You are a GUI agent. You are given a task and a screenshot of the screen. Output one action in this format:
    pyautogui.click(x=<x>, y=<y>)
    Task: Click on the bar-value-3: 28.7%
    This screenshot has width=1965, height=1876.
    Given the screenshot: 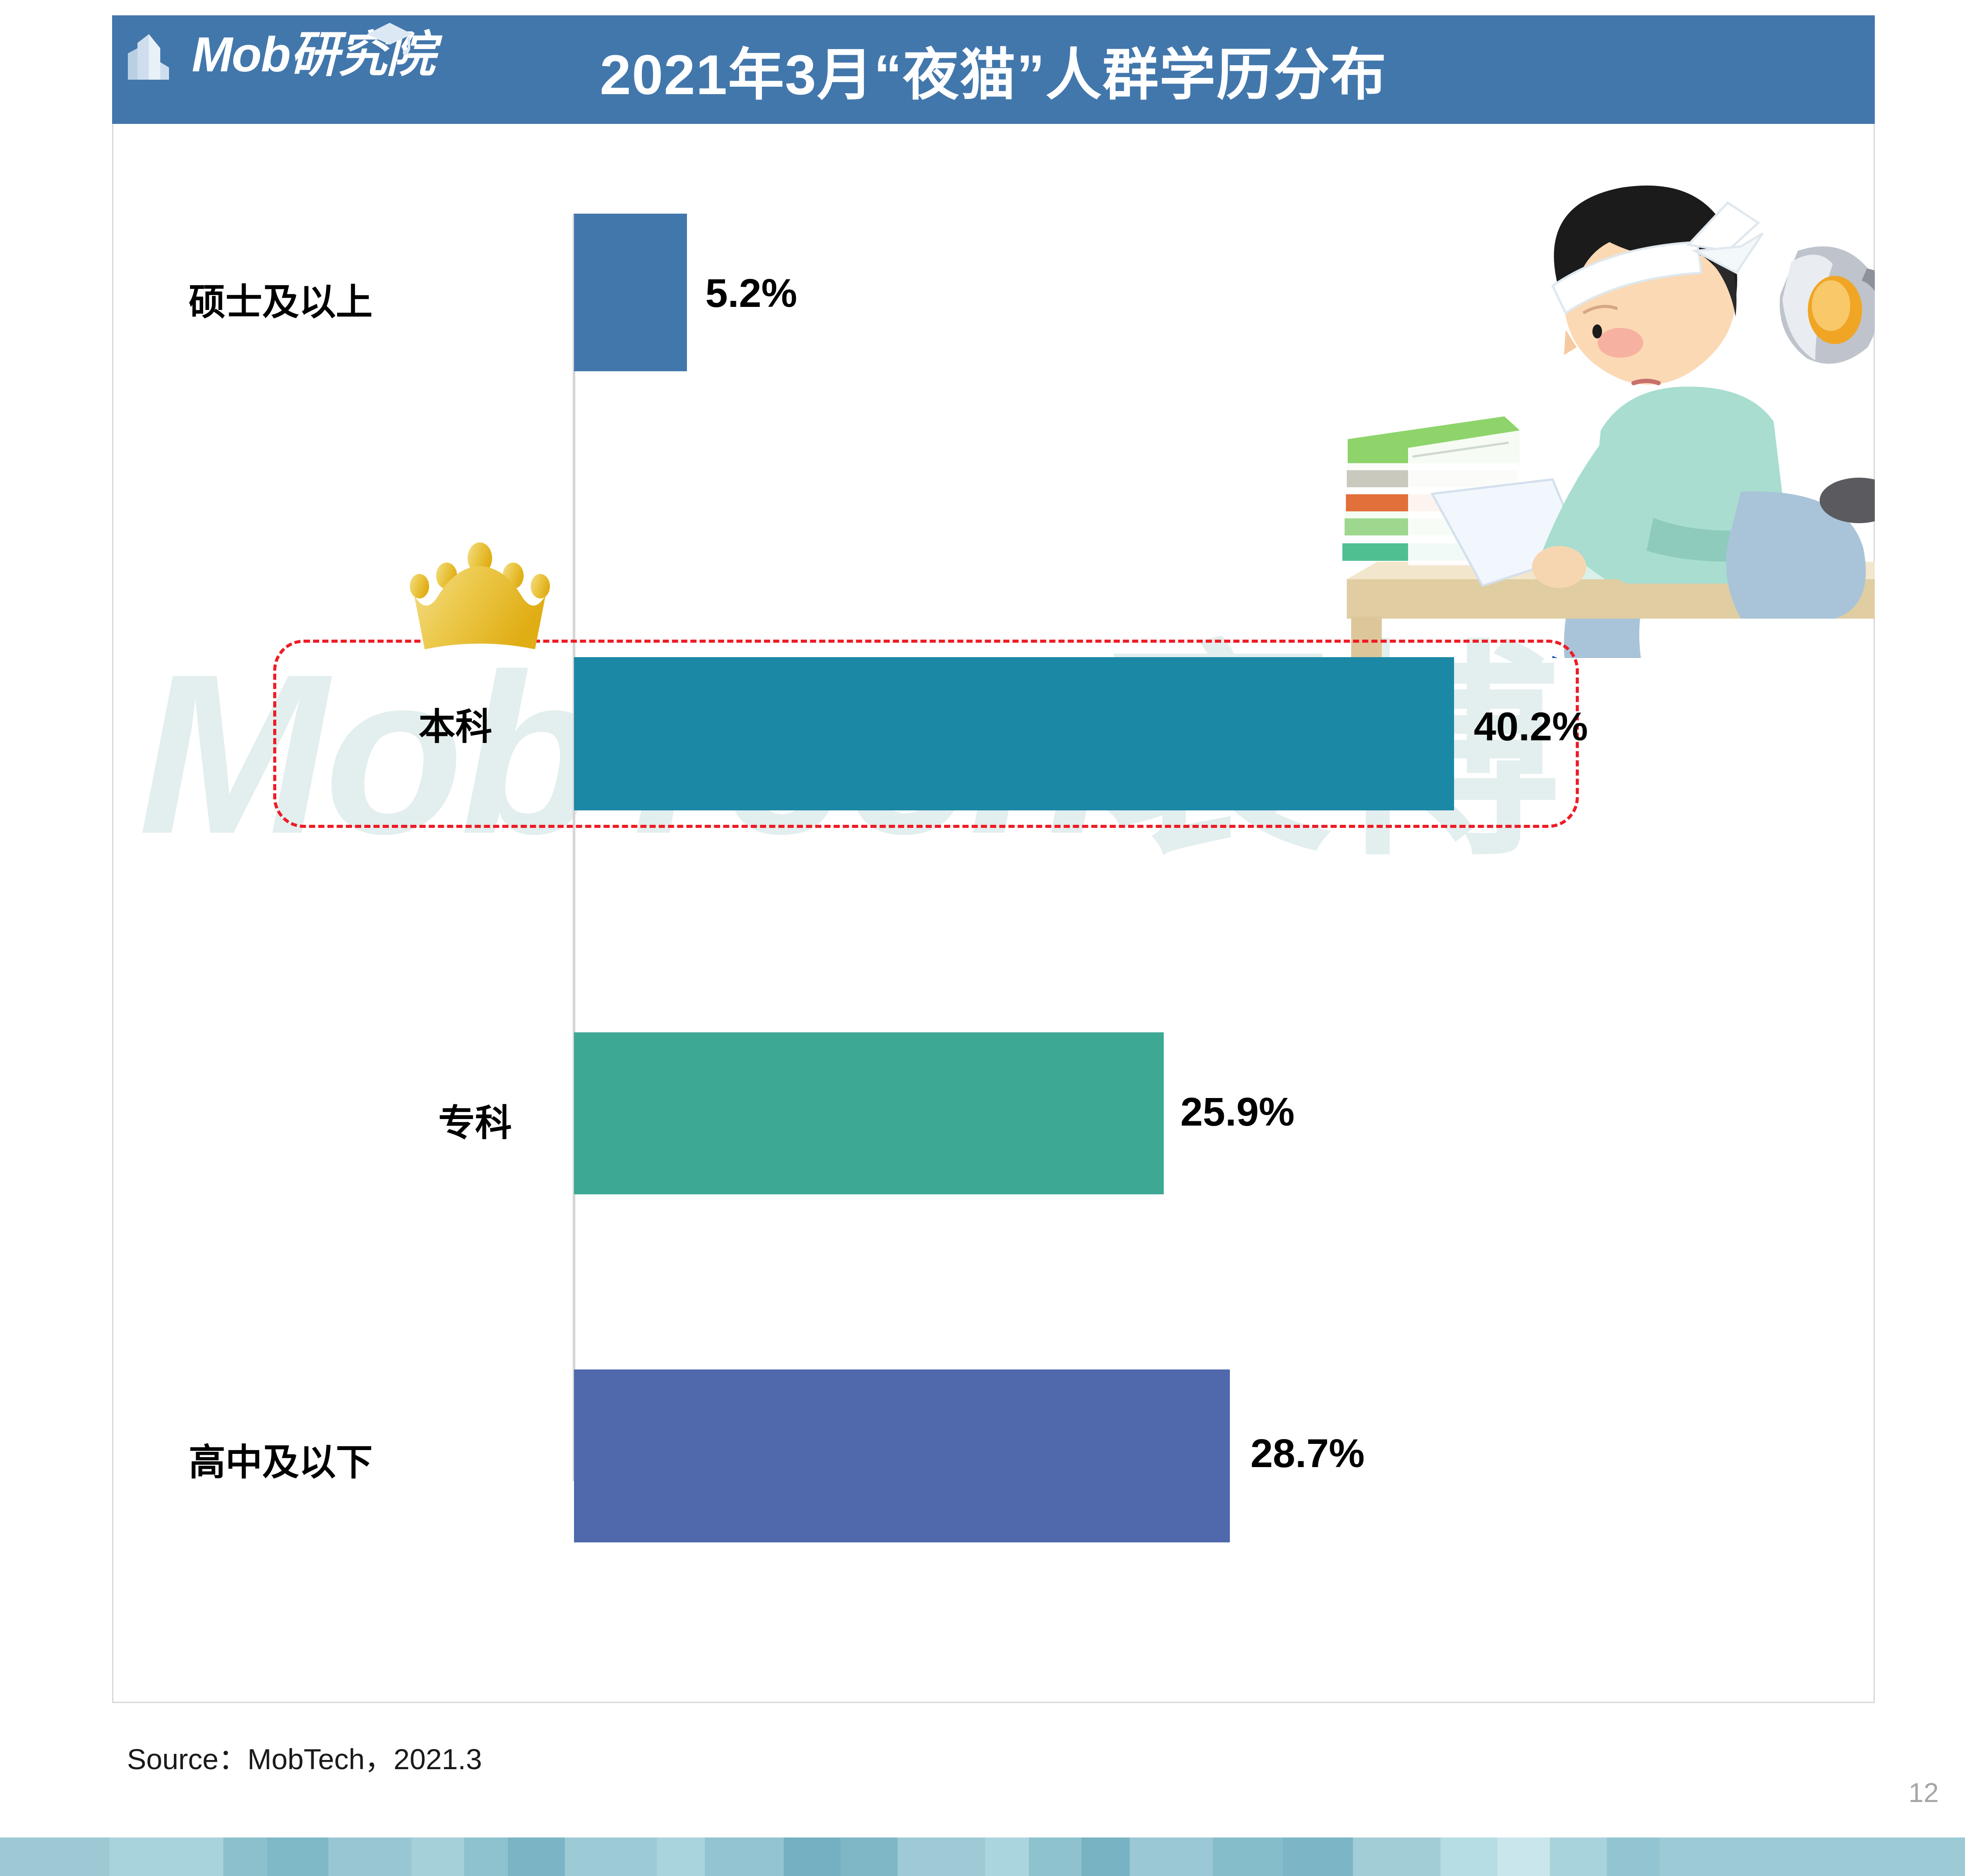 What is the action you would take?
    pyautogui.click(x=1307, y=1453)
    